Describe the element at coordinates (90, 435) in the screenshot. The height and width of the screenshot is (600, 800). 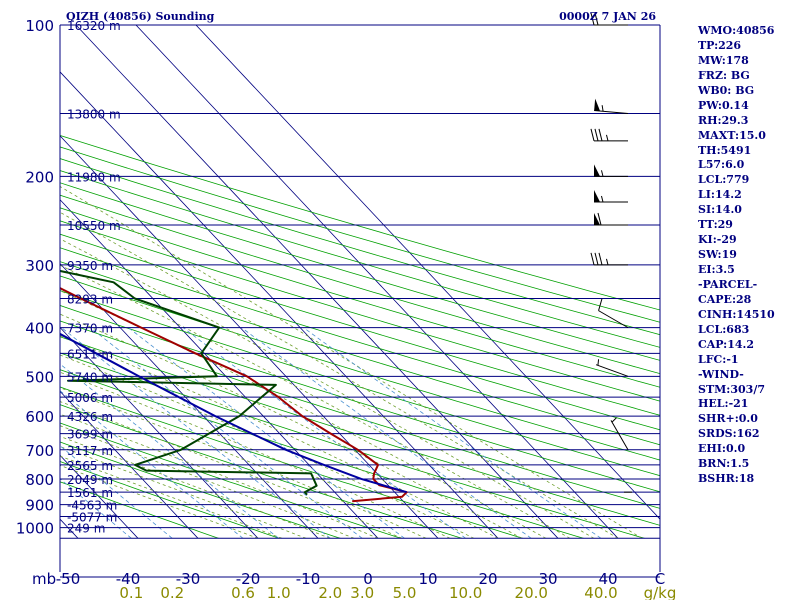
I see `height-label: 3699 m` at that location.